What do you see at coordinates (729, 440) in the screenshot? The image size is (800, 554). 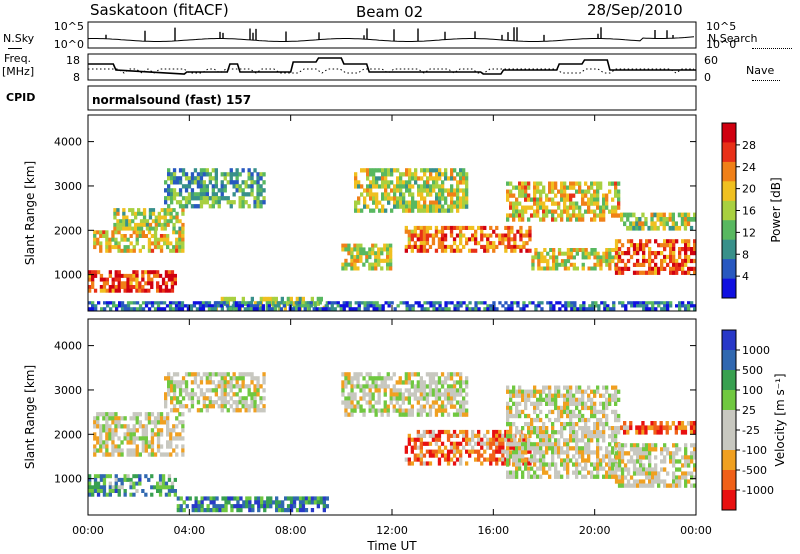 I see `colorbar-cell` at bounding box center [729, 440].